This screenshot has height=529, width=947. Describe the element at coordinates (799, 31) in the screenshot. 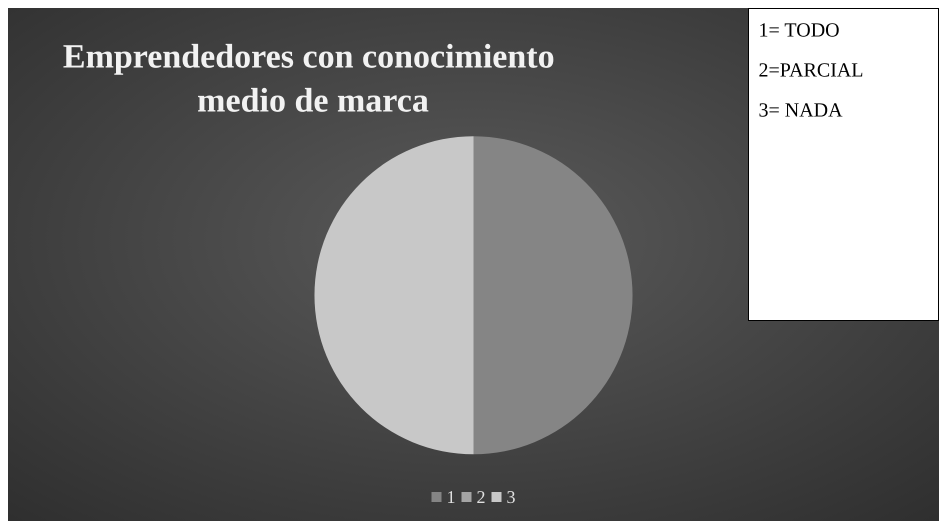

I see `text: 1= TODO` at that location.